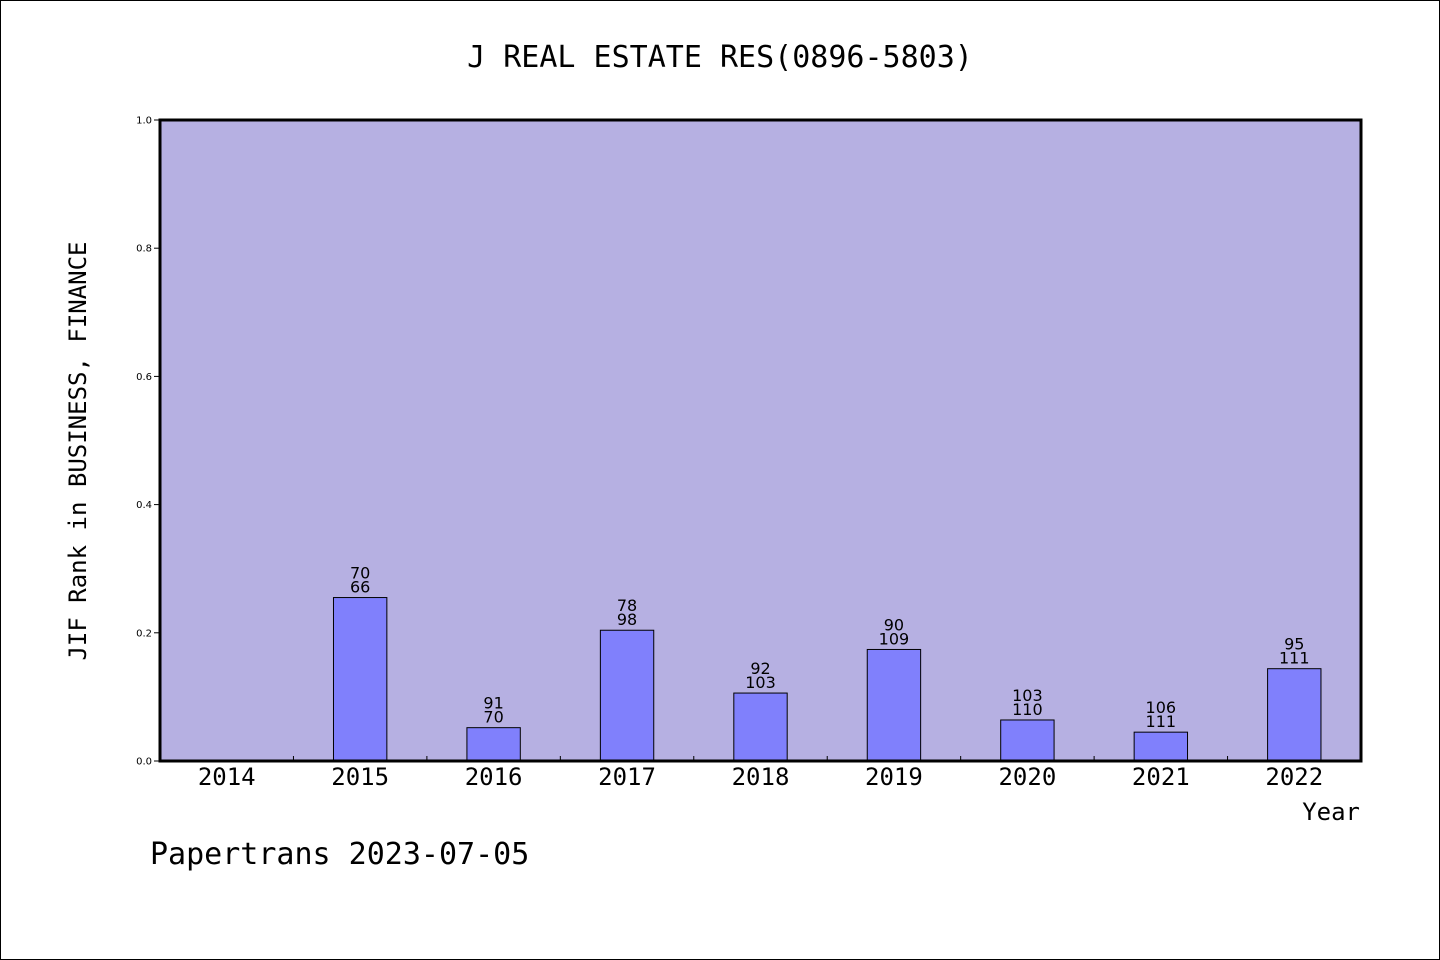 The height and width of the screenshot is (960, 1440). I want to click on y-tick-label: 1.0, so click(144, 121).